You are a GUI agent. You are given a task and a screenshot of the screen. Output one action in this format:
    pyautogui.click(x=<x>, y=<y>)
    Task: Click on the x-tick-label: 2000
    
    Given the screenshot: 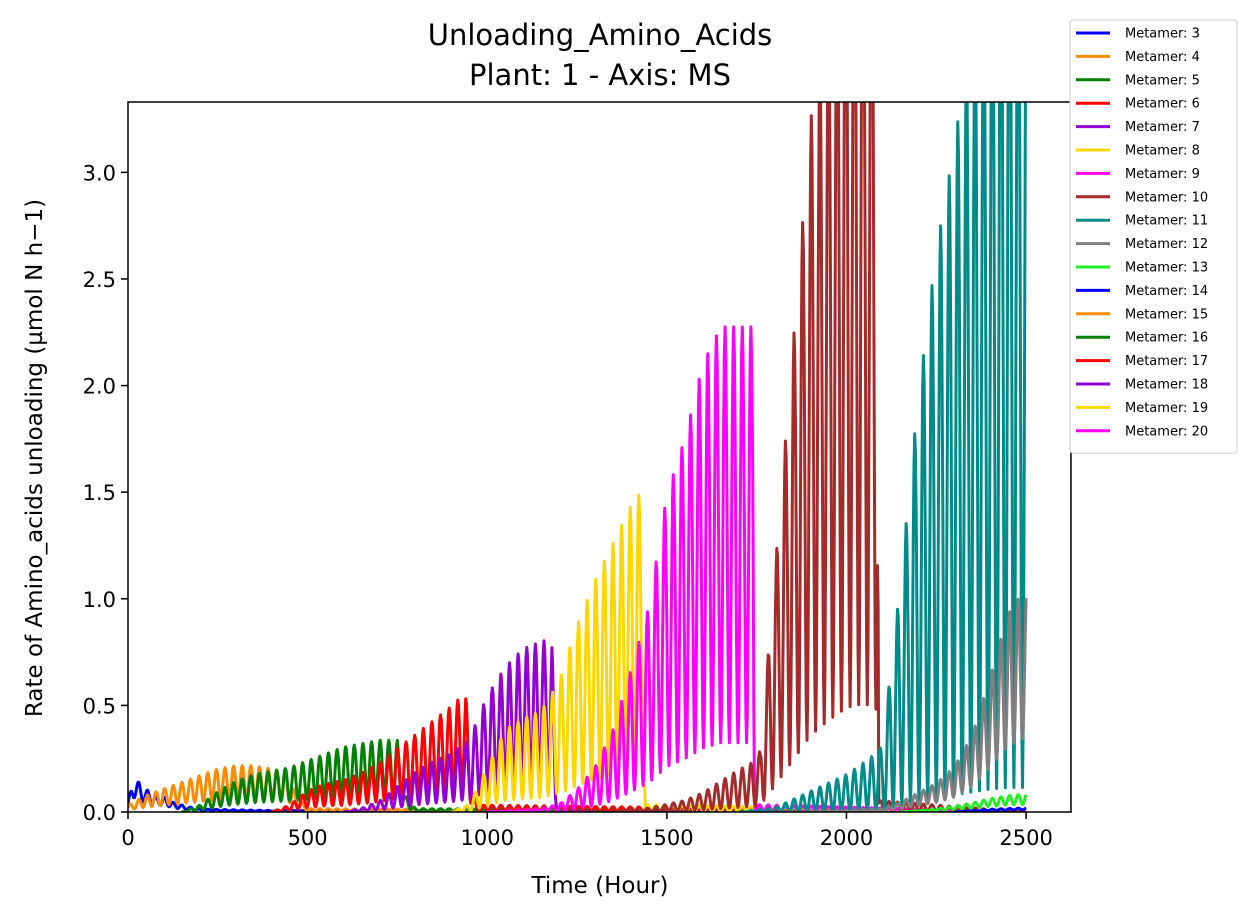 What is the action you would take?
    pyautogui.click(x=846, y=838)
    